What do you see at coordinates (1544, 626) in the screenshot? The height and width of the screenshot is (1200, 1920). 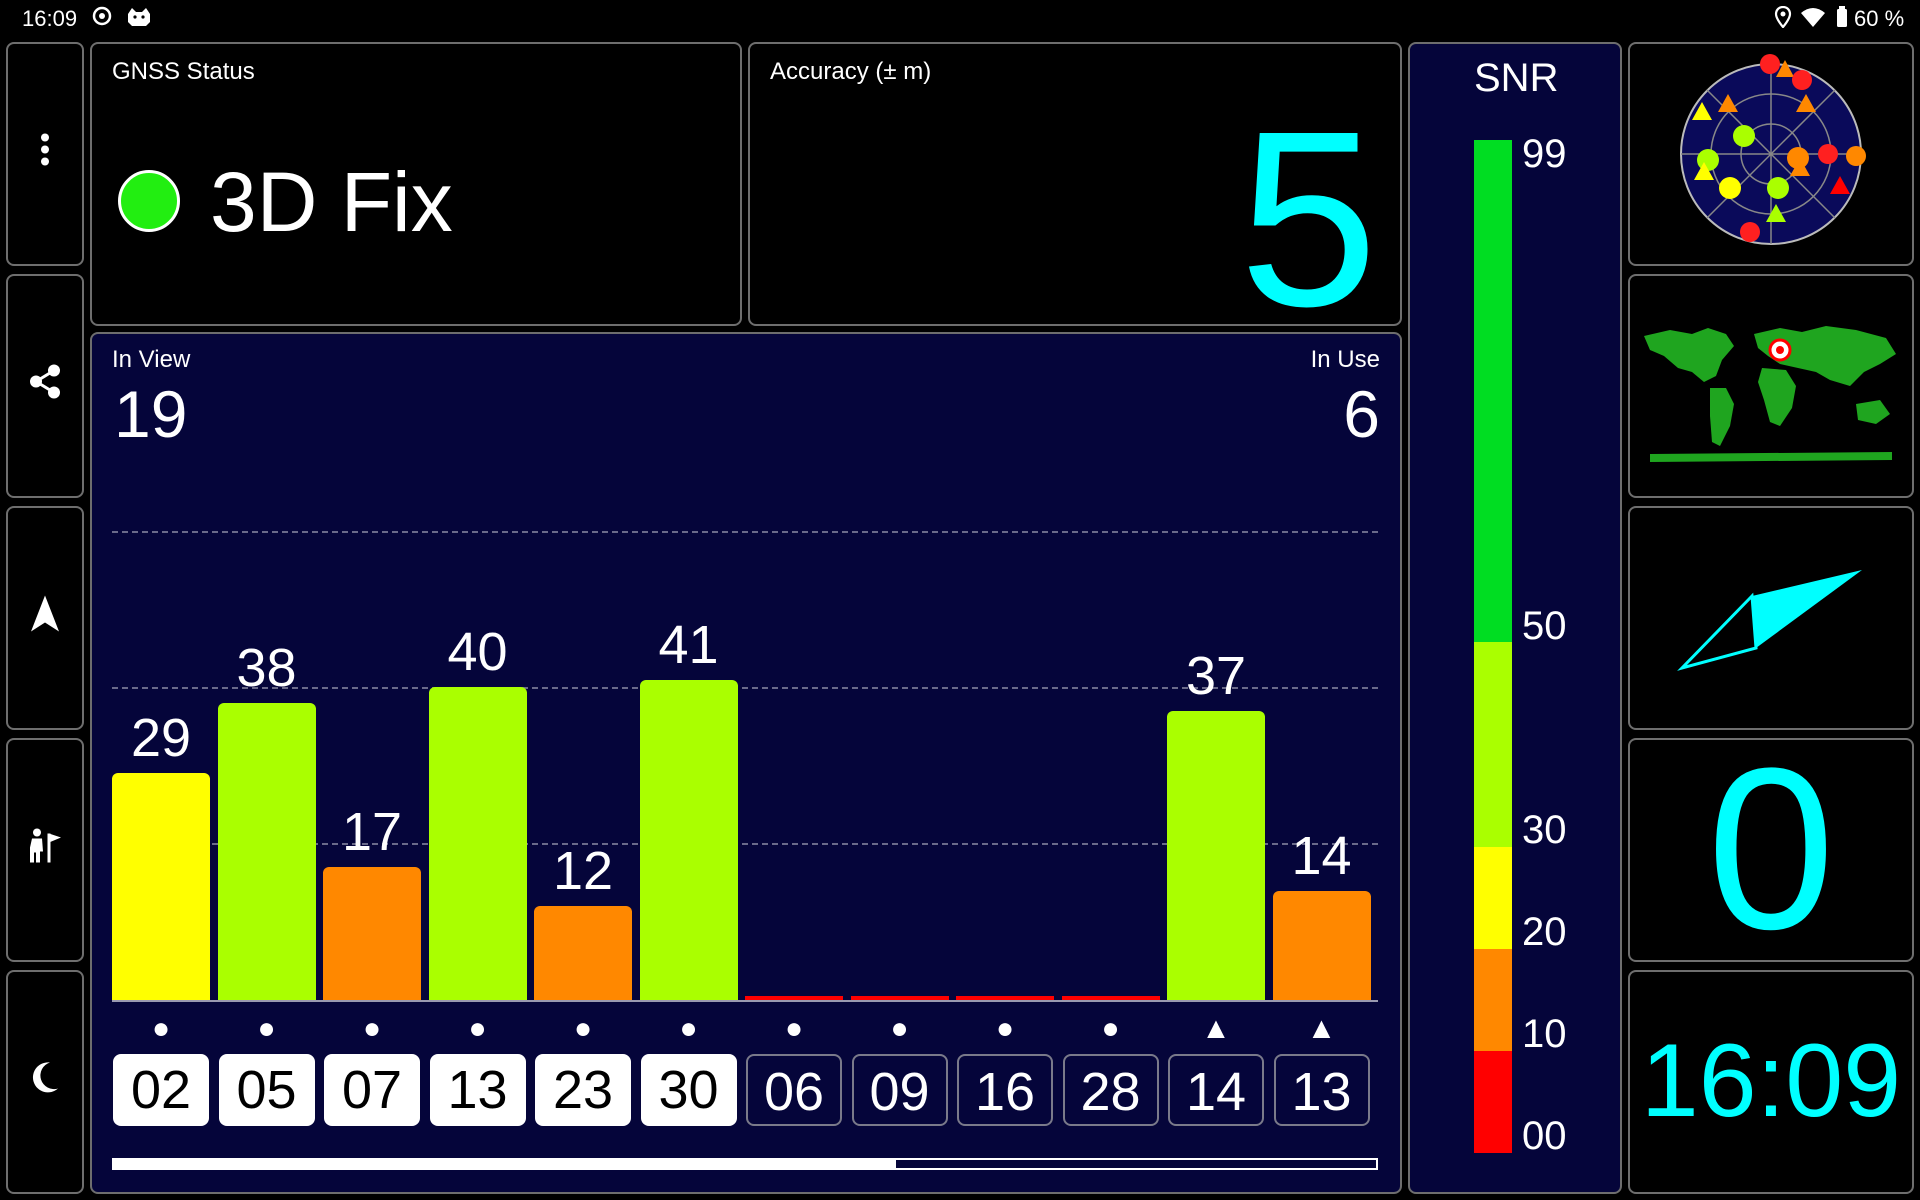 I see `snr-tick-label: 50` at bounding box center [1544, 626].